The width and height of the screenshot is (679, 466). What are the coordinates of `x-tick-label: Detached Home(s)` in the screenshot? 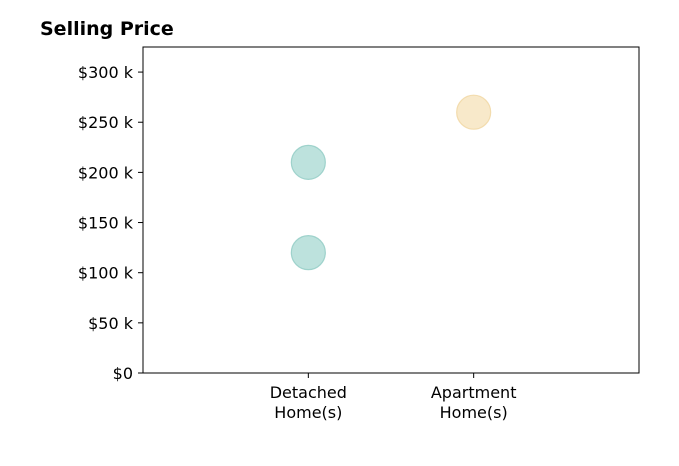 It's located at (308, 402).